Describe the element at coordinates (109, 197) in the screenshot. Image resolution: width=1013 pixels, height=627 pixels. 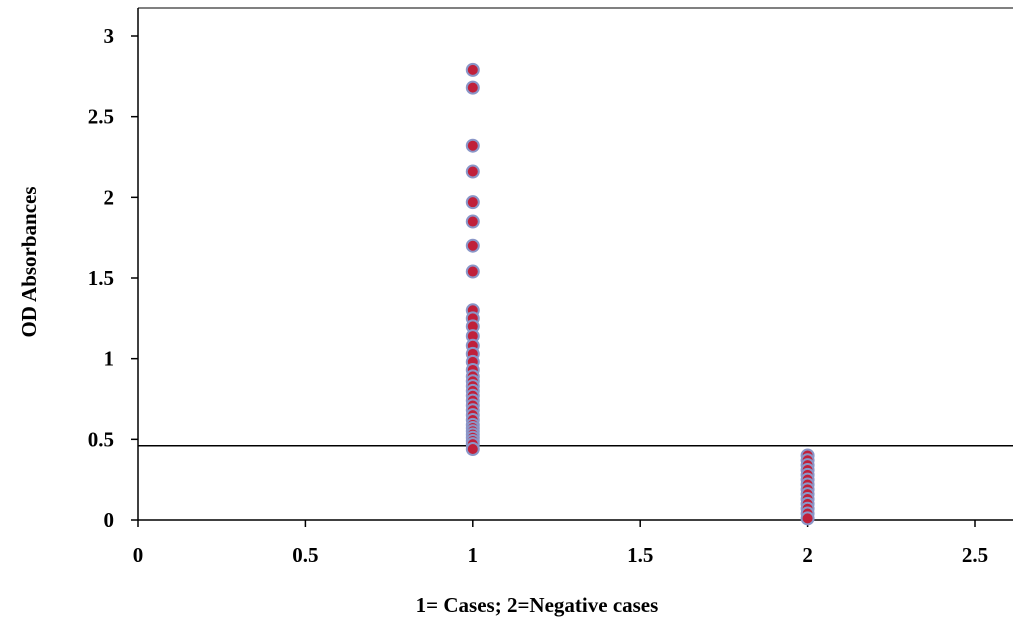
I see `y-tick-label: 2` at that location.